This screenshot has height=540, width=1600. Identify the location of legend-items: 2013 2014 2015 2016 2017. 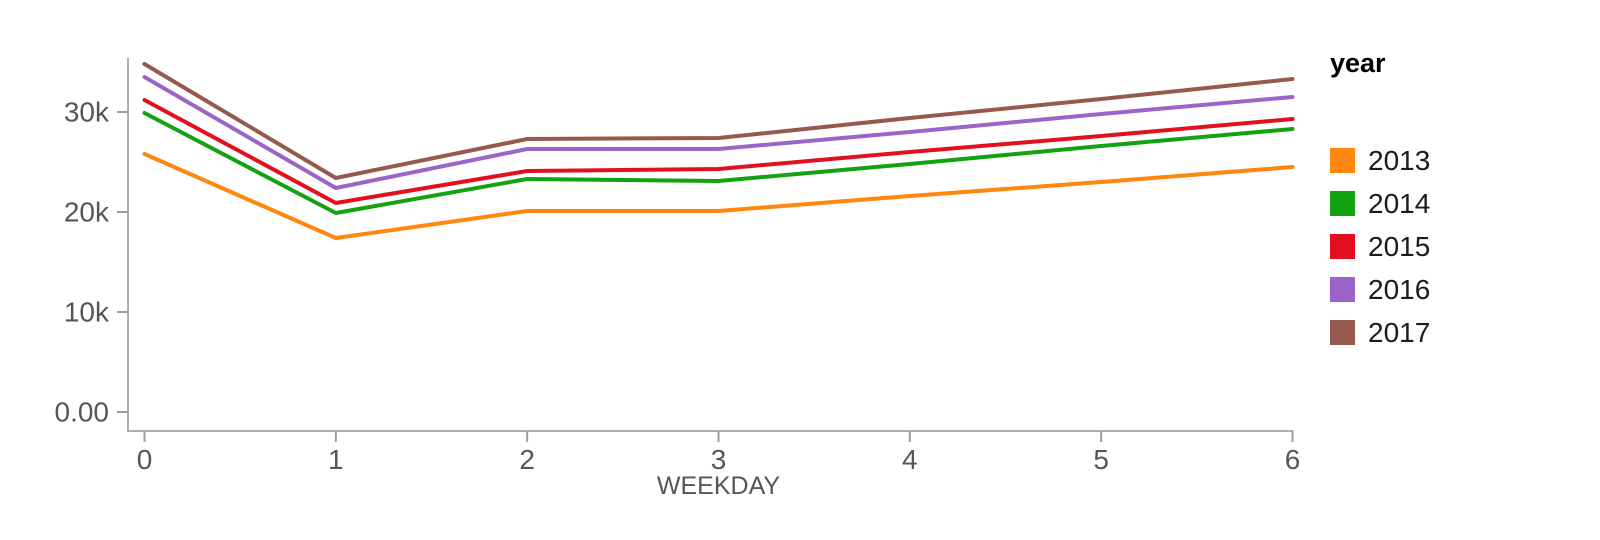
(1380, 246).